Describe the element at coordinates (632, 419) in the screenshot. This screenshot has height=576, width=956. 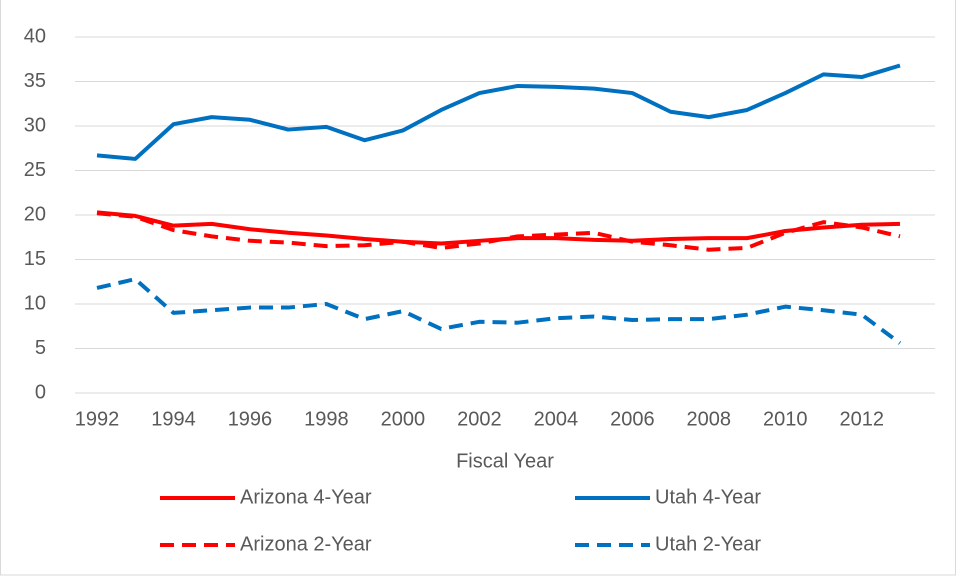
I see `x-tick-label: 2006` at that location.